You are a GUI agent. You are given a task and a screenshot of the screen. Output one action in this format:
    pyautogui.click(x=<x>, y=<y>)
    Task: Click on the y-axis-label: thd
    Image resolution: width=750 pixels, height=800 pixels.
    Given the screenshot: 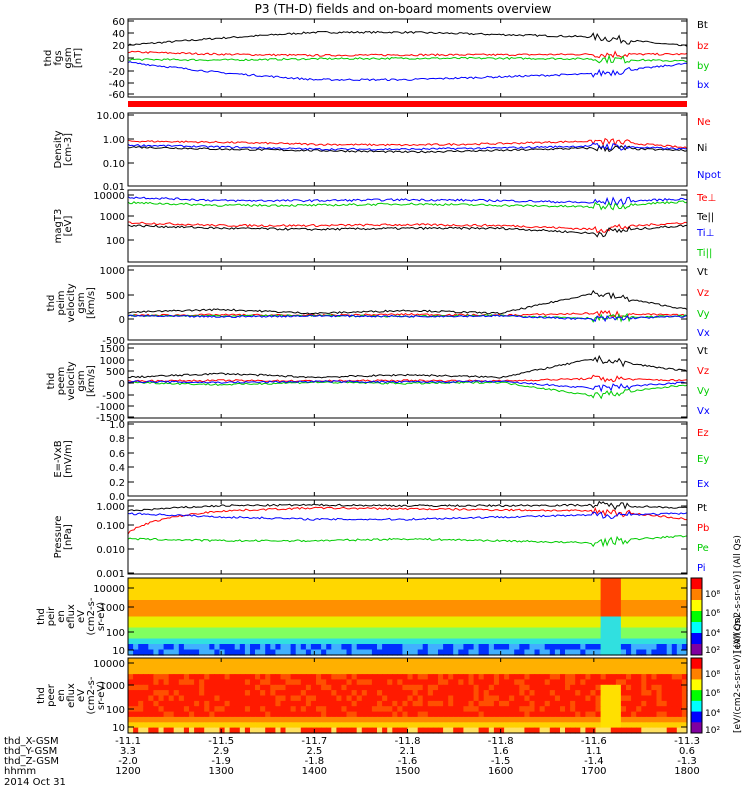 What is the action you would take?
    pyautogui.click(x=41, y=695)
    